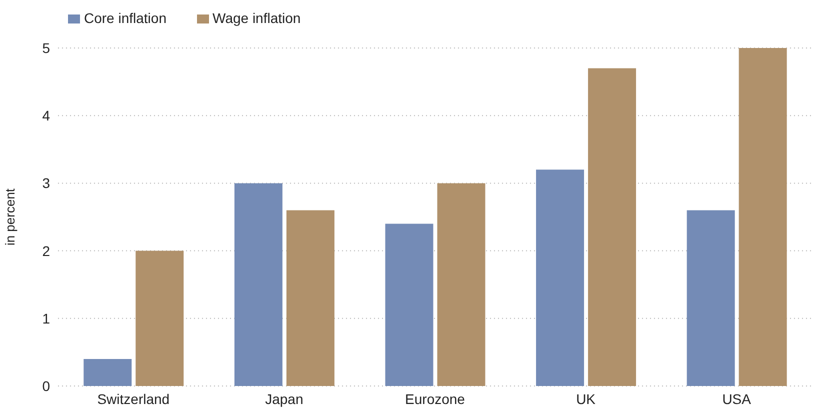 This screenshot has height=410, width=814. I want to click on x-tick-label: Switzerland, so click(133, 398).